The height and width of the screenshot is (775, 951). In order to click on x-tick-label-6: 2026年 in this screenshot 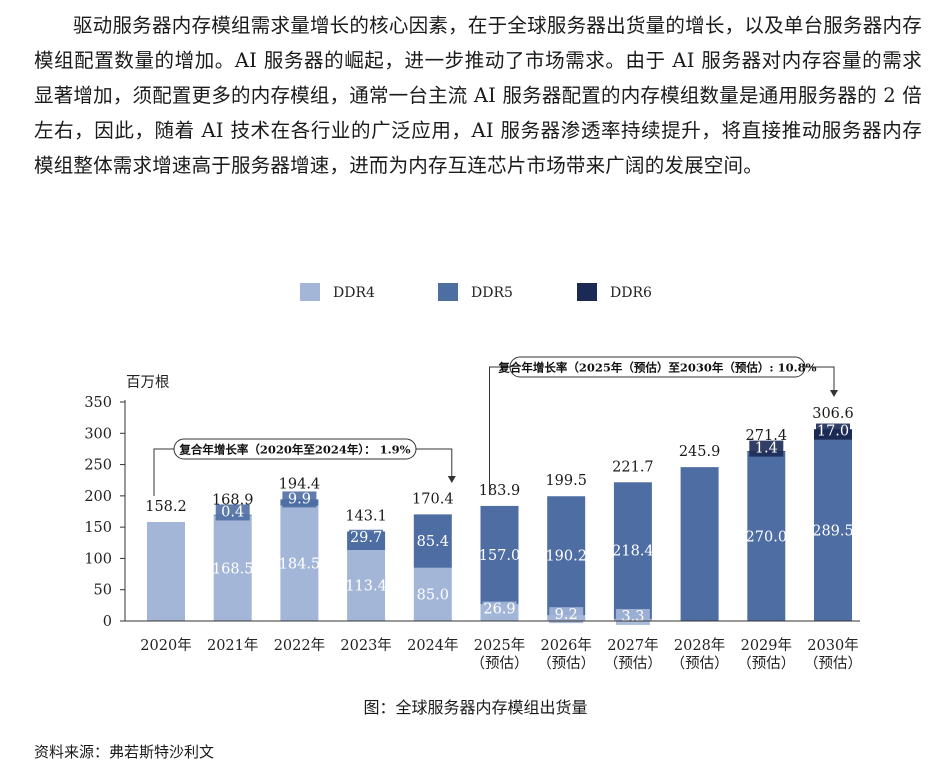, I will do `click(565, 645)`.